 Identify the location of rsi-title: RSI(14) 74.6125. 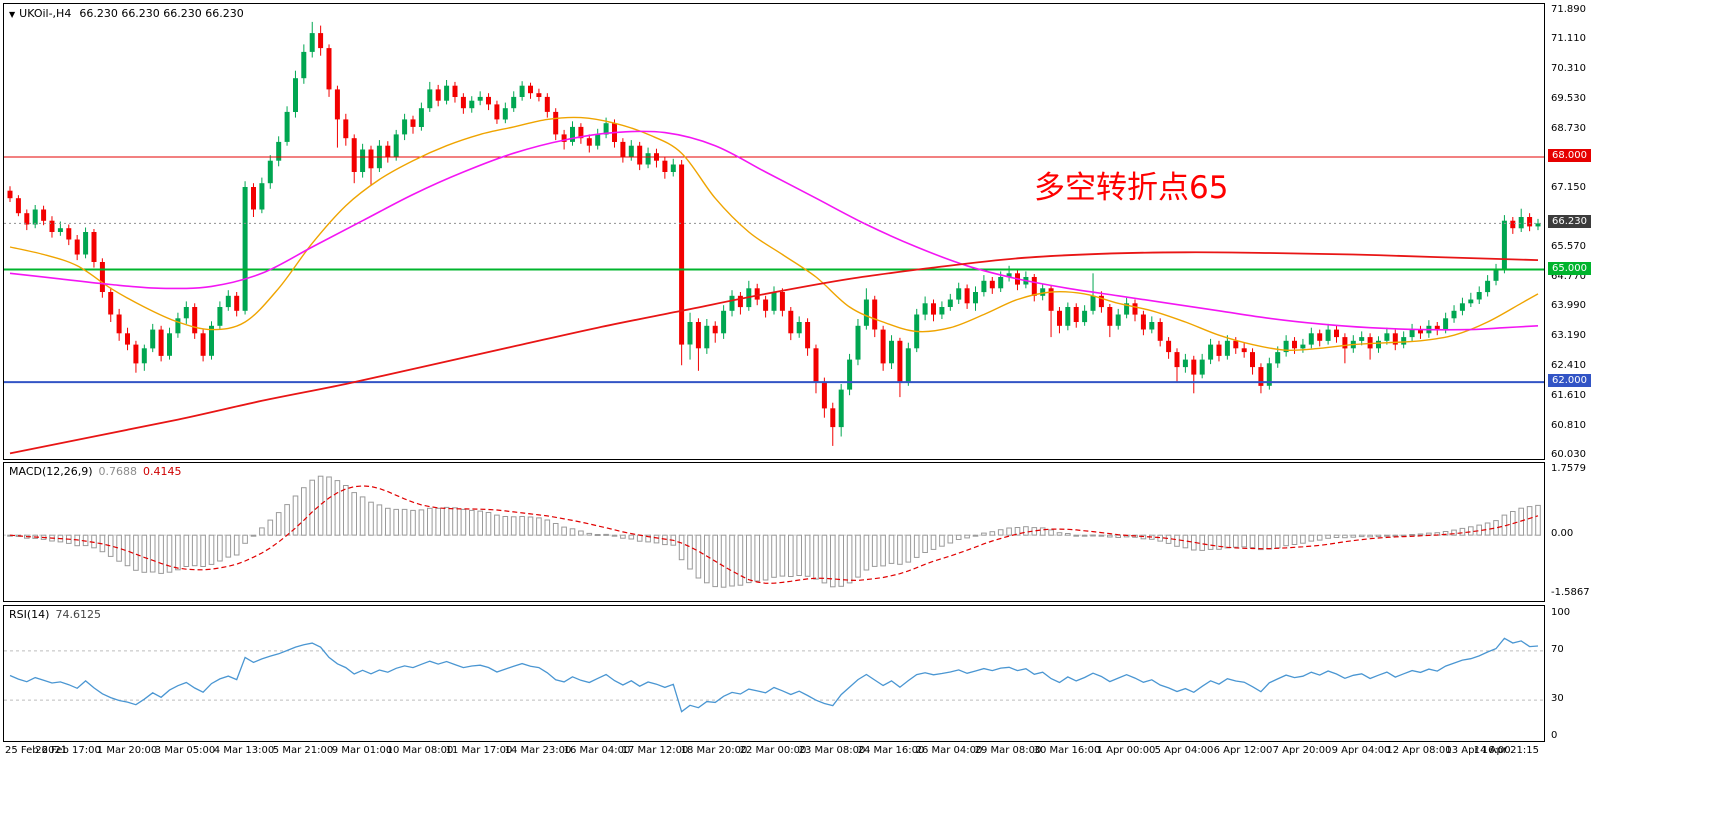
(58, 614).